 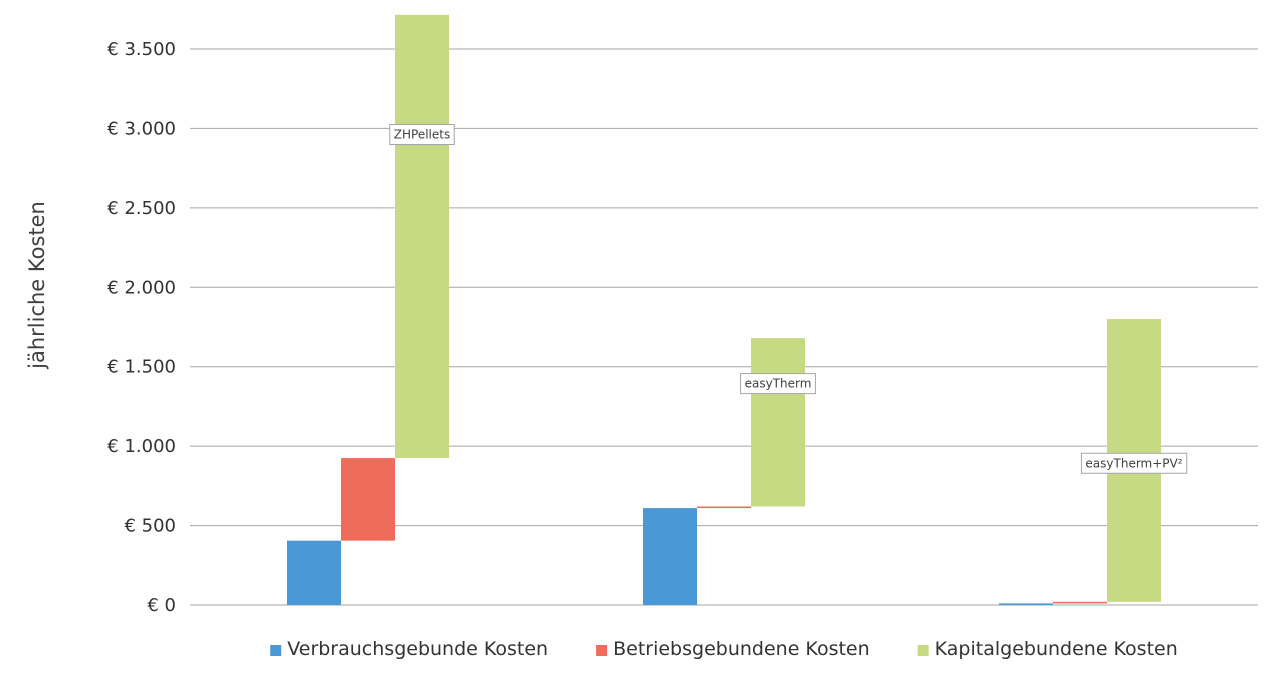 What do you see at coordinates (141, 446) in the screenshot?
I see `y-tick-label: € 1.000` at bounding box center [141, 446].